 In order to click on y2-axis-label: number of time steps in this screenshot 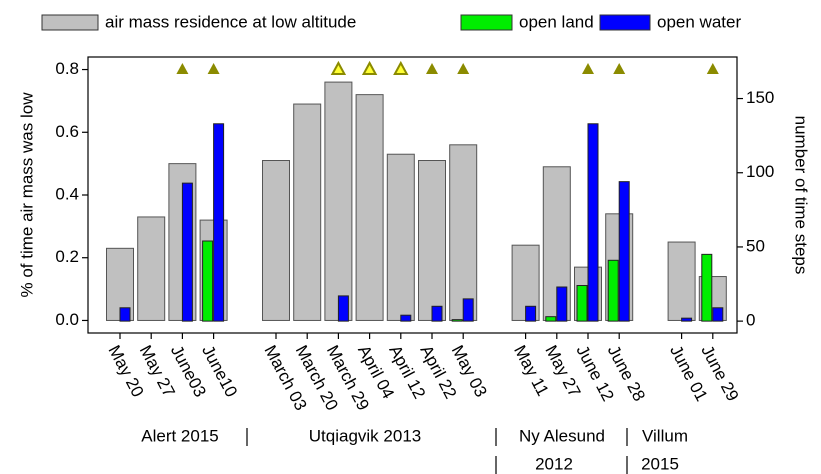, I will do `click(801, 195)`.